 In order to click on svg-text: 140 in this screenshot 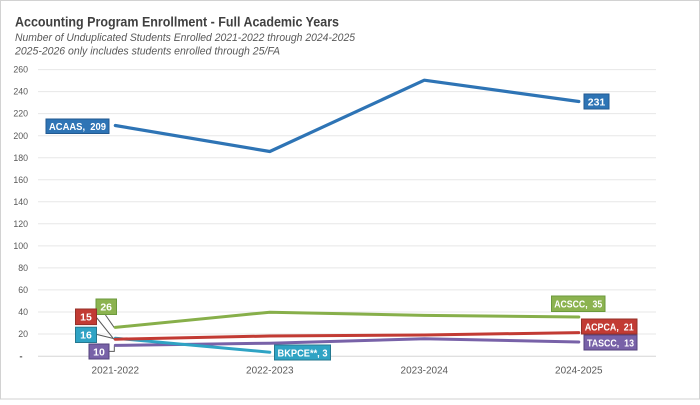, I will do `click(20, 202)`.